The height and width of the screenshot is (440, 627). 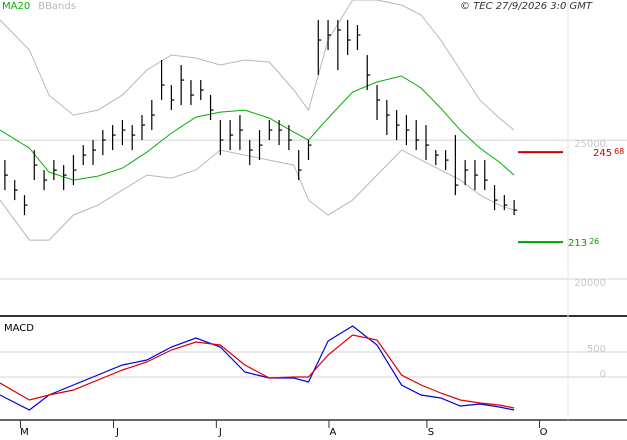 I want to click on copyright: © TEC 27/9/2026 3:0 GMT, so click(x=526, y=6).